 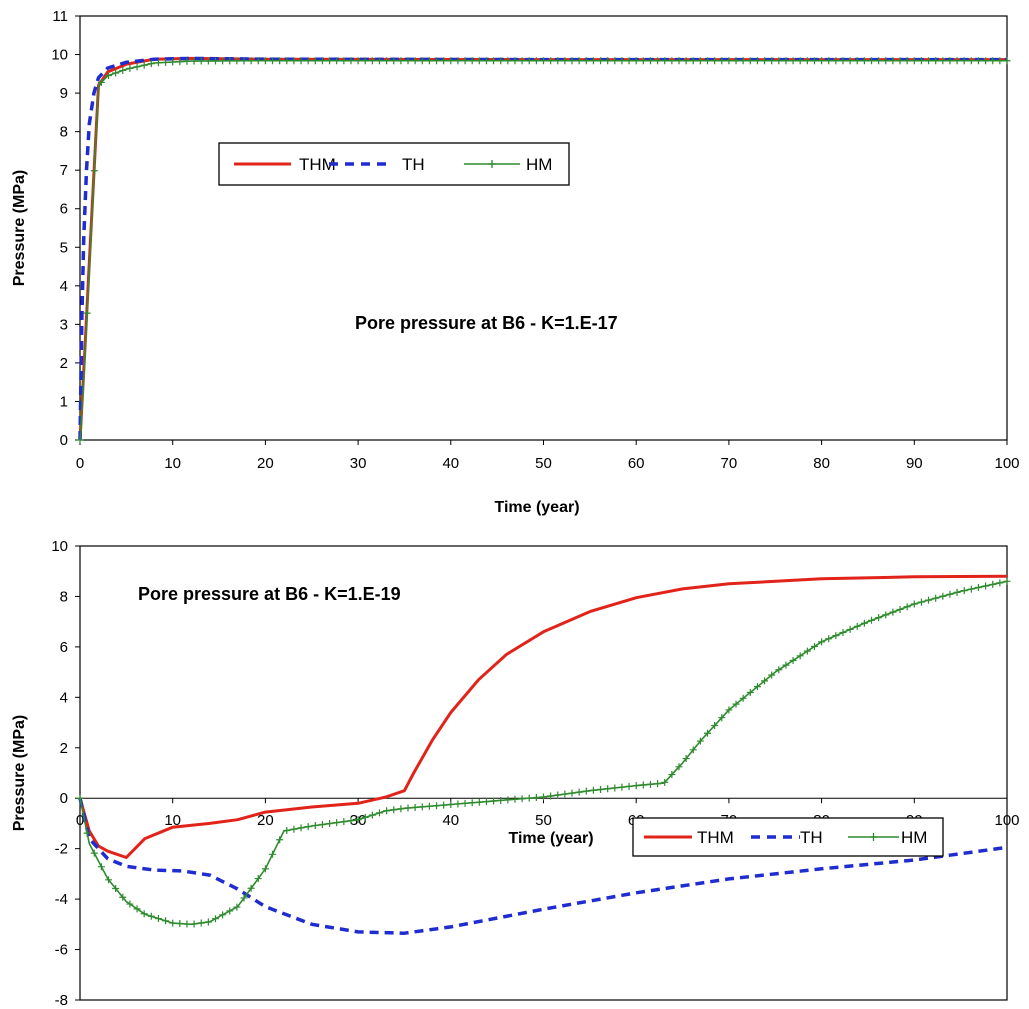 What do you see at coordinates (394, 164) in the screenshot?
I see `legend: THM TH HM` at bounding box center [394, 164].